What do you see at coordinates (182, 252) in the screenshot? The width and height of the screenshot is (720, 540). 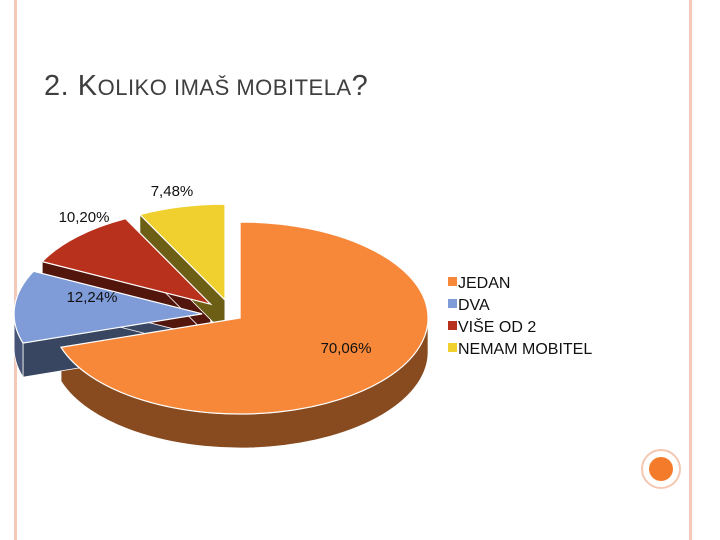 I see `pie-slice-nemam-mobitel` at bounding box center [182, 252].